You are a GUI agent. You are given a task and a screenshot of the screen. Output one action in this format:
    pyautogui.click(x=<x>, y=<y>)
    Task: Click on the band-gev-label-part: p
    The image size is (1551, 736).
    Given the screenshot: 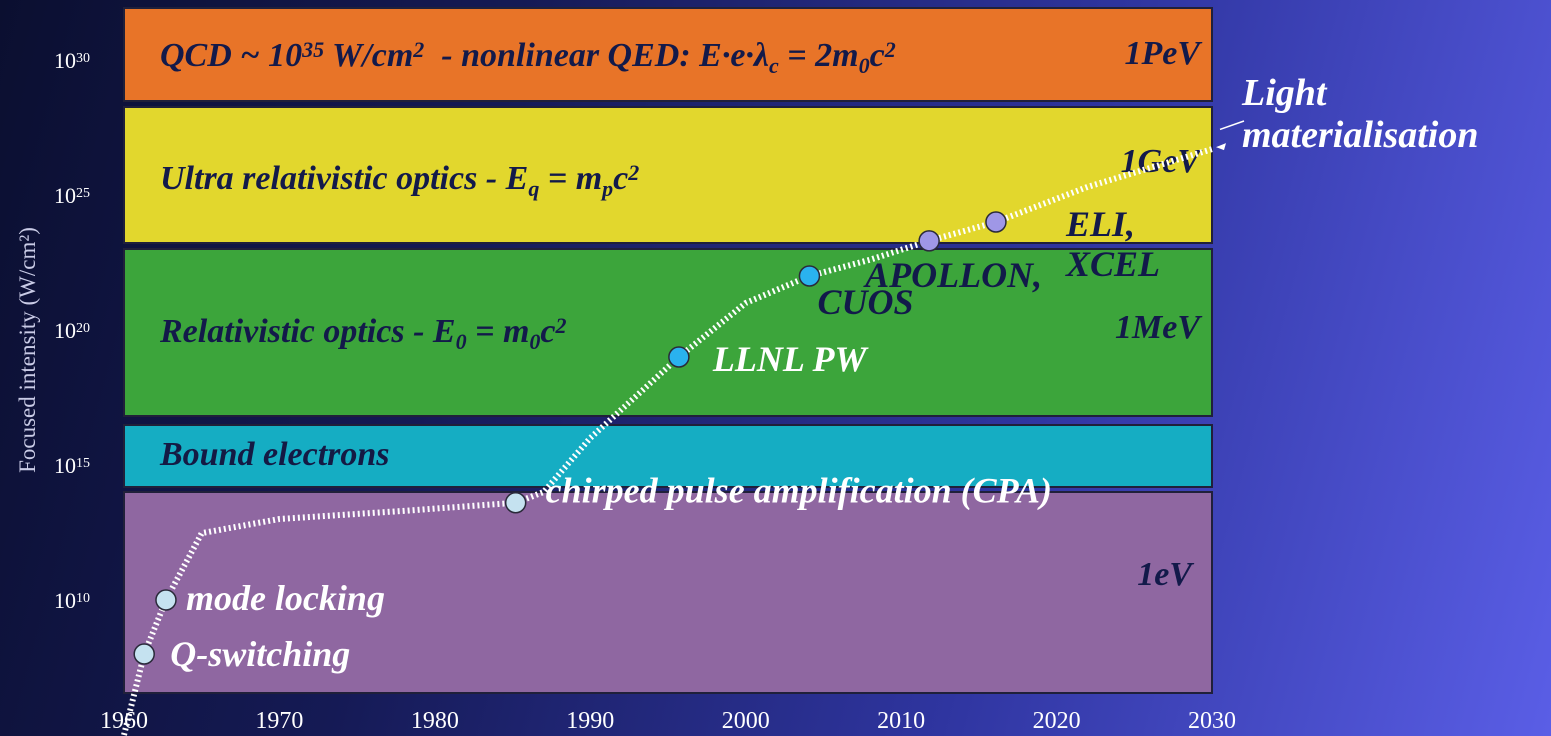 What is the action you would take?
    pyautogui.click(x=606, y=188)
    